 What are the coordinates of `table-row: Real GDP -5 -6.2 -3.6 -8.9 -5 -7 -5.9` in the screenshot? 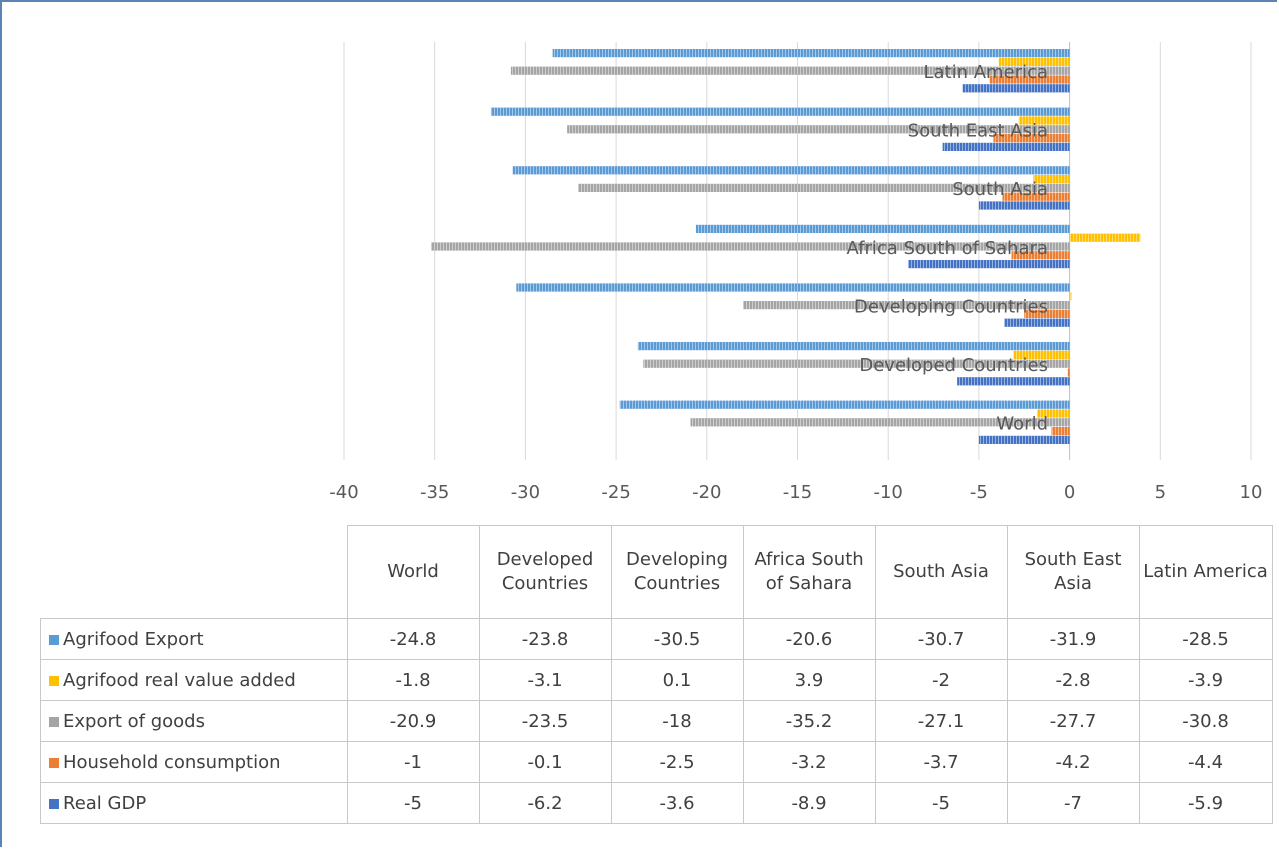 It's located at (656, 803).